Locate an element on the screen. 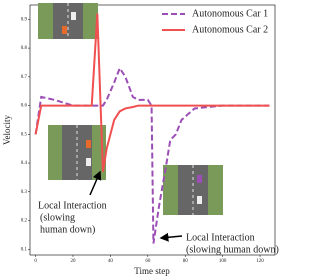 The height and width of the screenshot is (279, 320). x-tick-label: 80 is located at coordinates (186, 261).